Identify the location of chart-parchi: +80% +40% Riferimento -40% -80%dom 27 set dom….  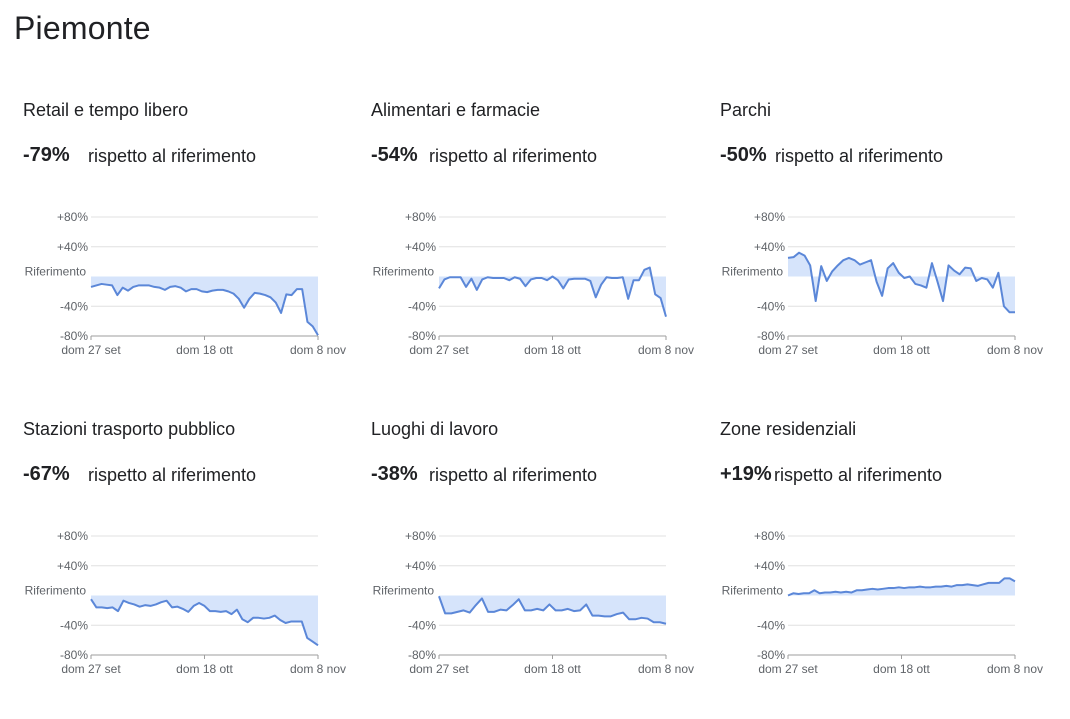
(882, 282).